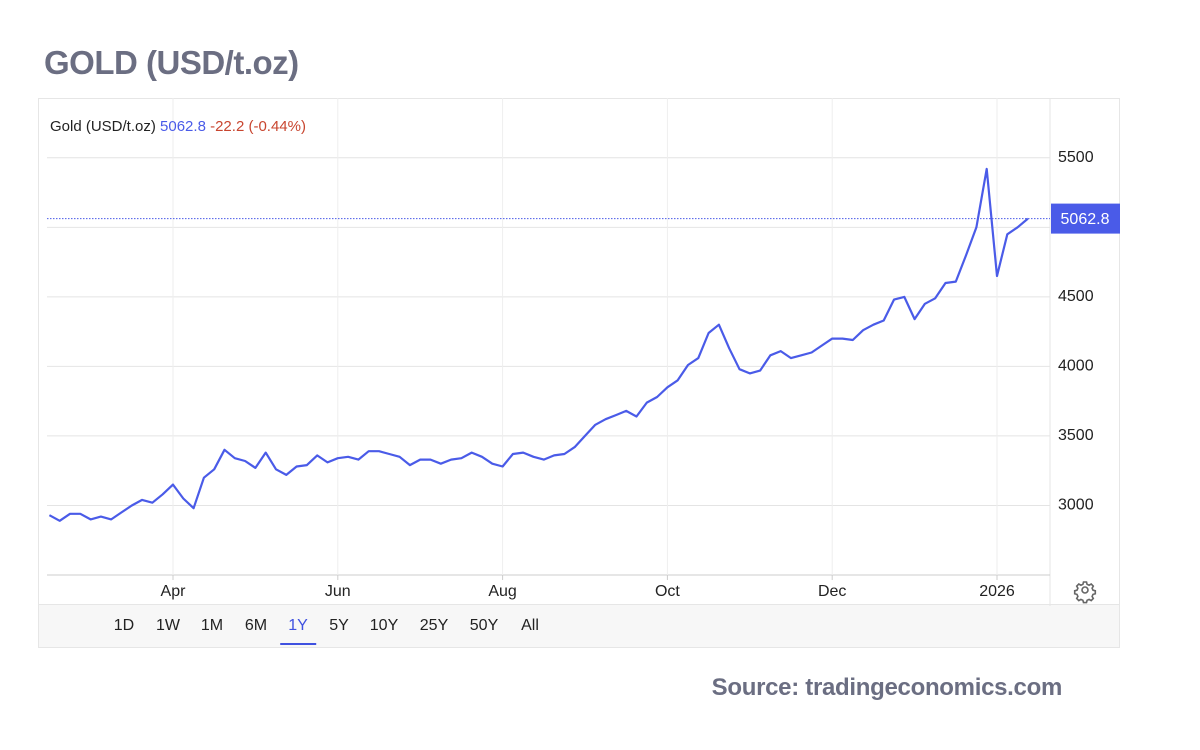  I want to click on range-bar: 1D 1W 1M 6M 1Y 5Y 10Y 25Y 50Y All, so click(579, 625).